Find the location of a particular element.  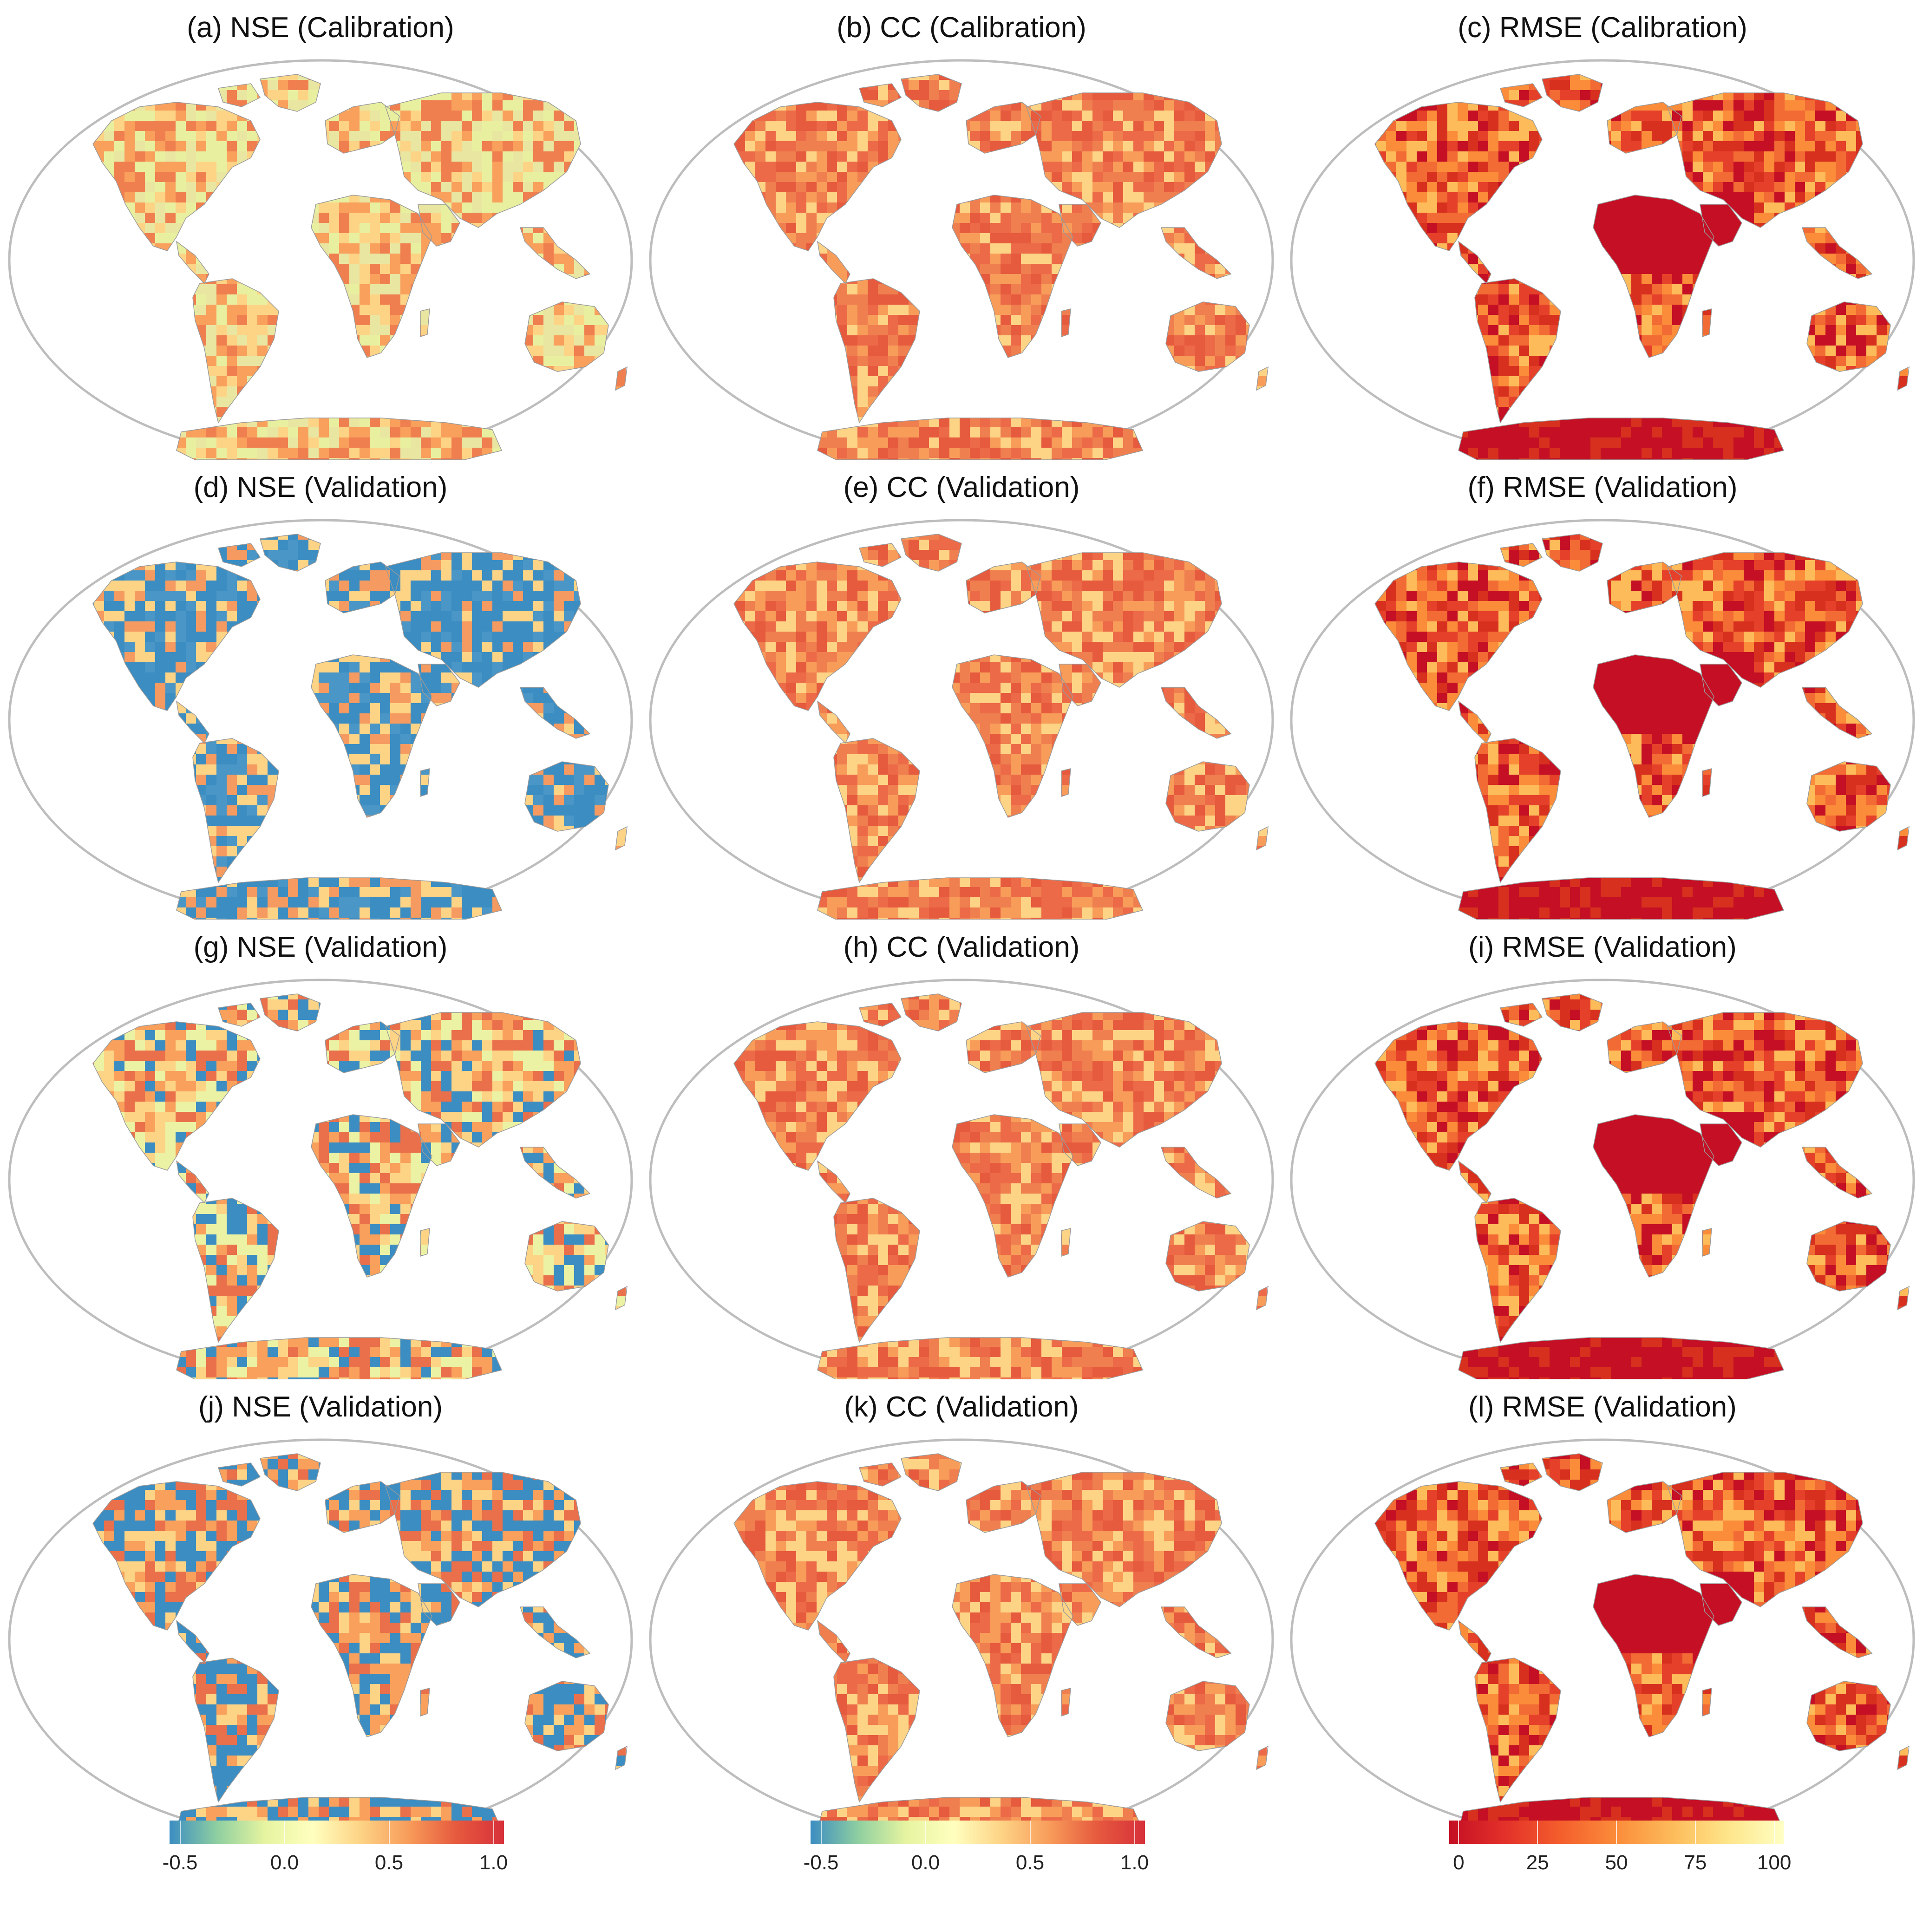

panel-title: (j) NSE (Validation) is located at coordinates (320, 1407).